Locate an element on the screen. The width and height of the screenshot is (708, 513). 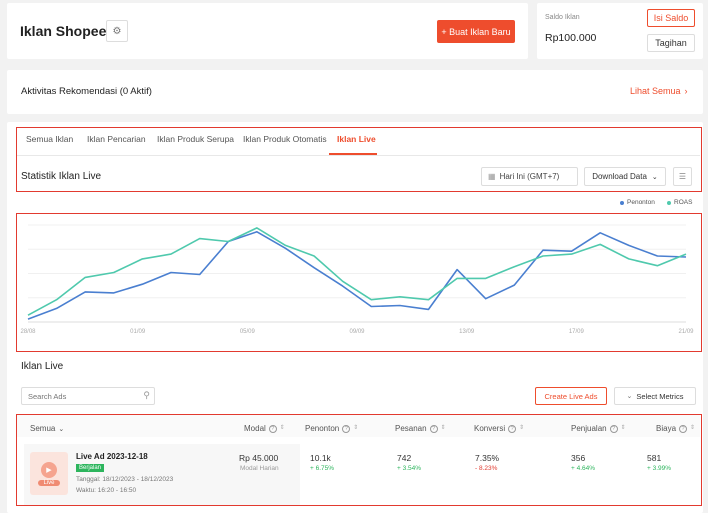
balance-amount: Rp100.000 is located at coordinates (571, 38).